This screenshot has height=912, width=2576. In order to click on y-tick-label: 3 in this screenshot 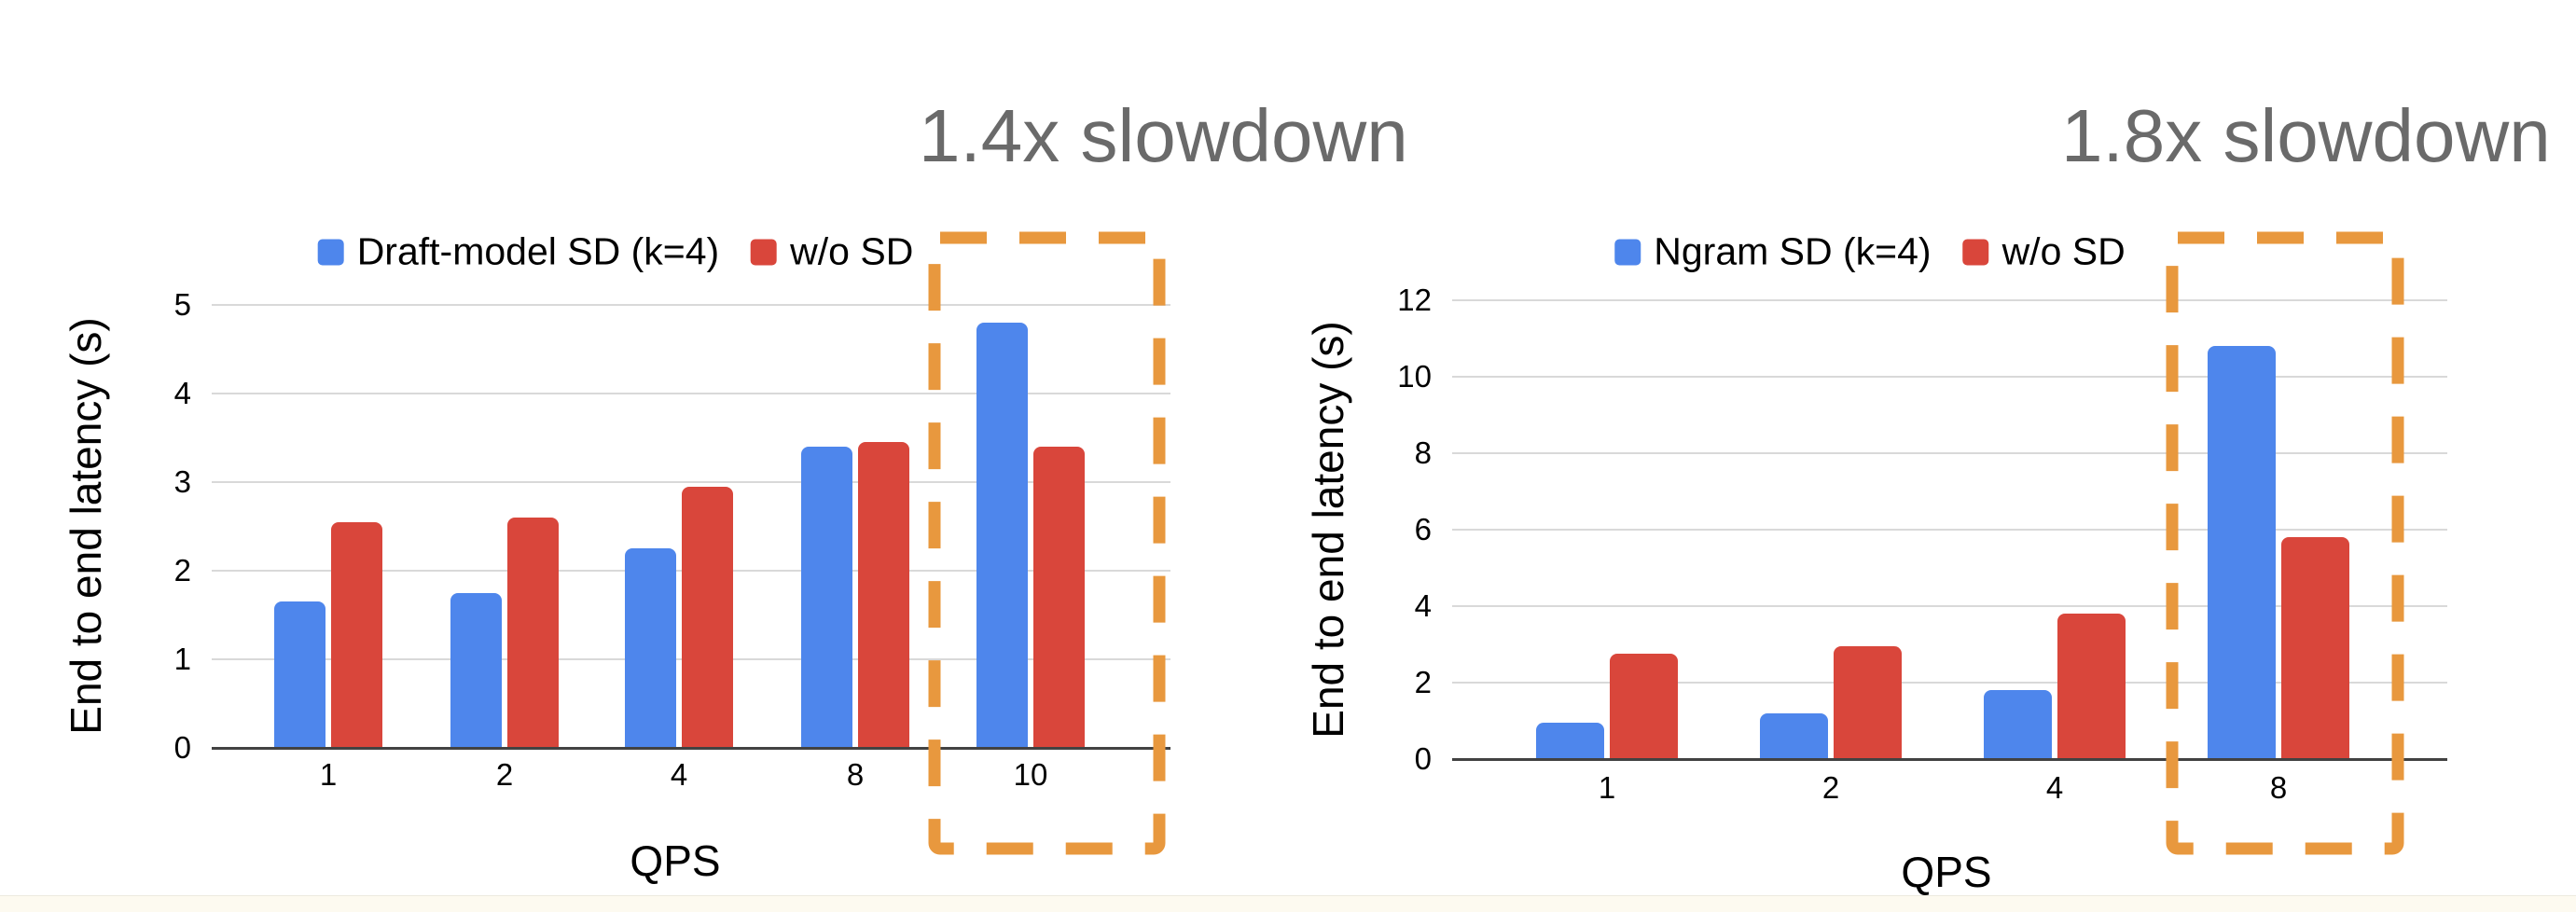, I will do `click(182, 481)`.